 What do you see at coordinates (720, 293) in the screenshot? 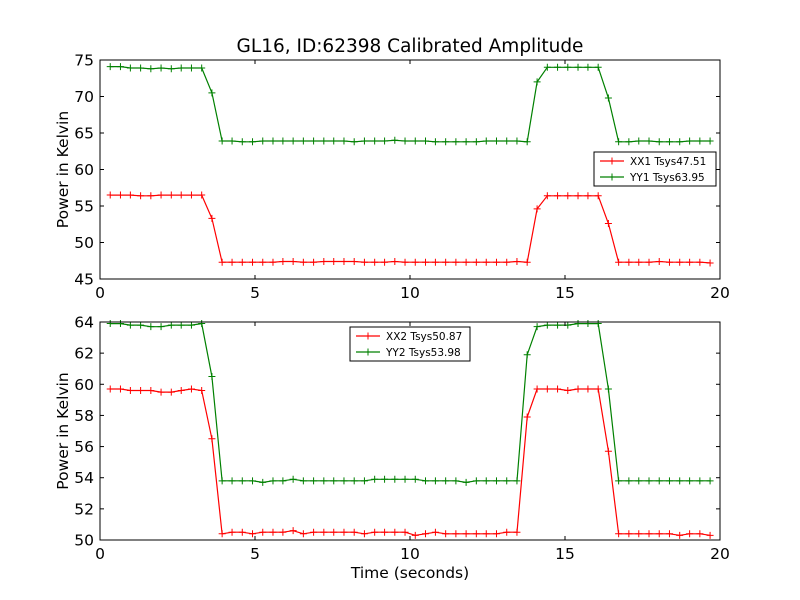
I see `x-tick-label: 20` at bounding box center [720, 293].